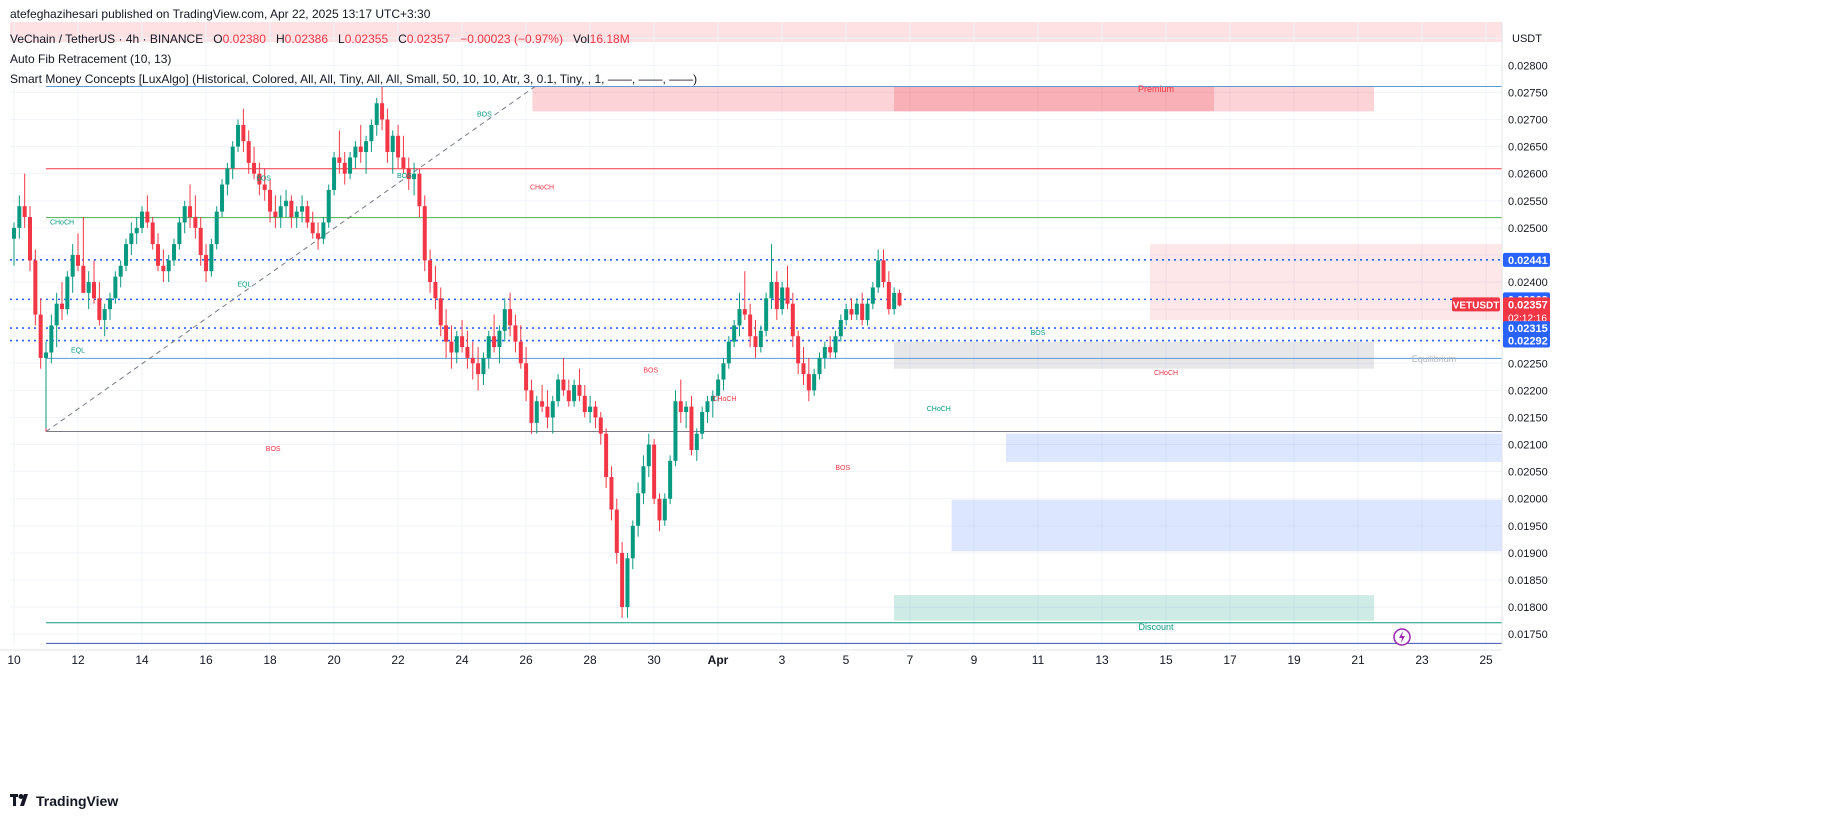 The width and height of the screenshot is (1835, 821). What do you see at coordinates (1156, 89) in the screenshot?
I see `premium-label: Premium` at bounding box center [1156, 89].